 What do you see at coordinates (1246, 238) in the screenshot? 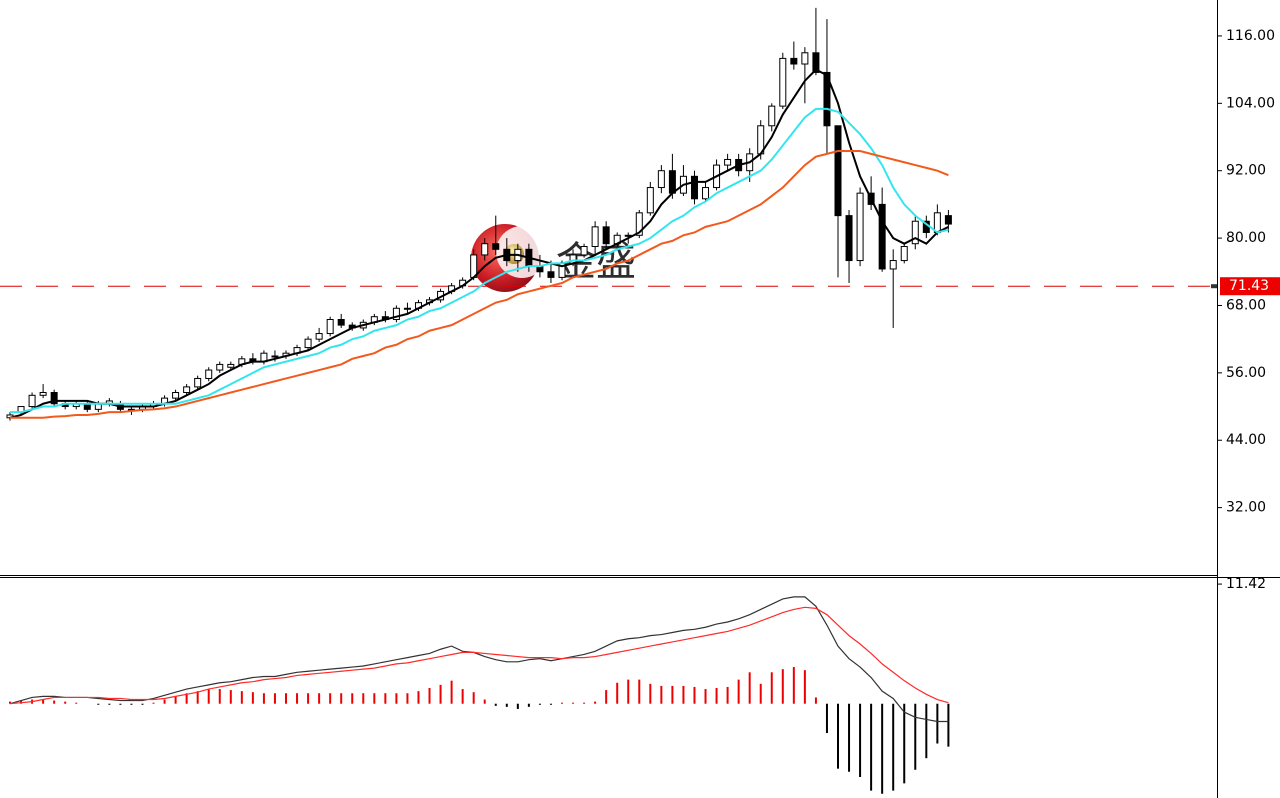
I see `y-tick-label: 80.00` at bounding box center [1246, 238].